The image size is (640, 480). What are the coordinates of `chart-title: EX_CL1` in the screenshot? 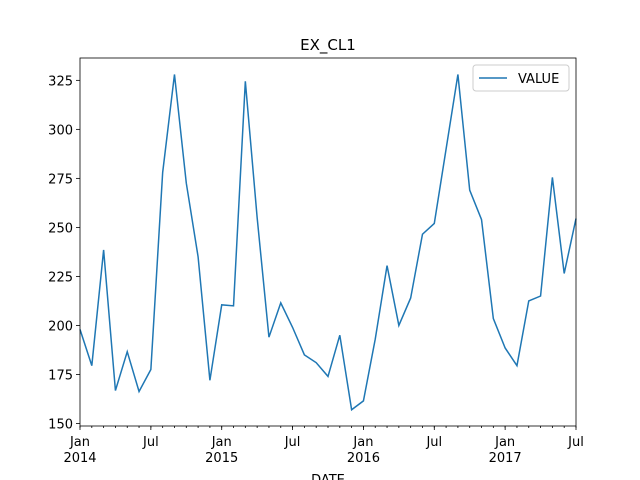 It's located at (328, 45).